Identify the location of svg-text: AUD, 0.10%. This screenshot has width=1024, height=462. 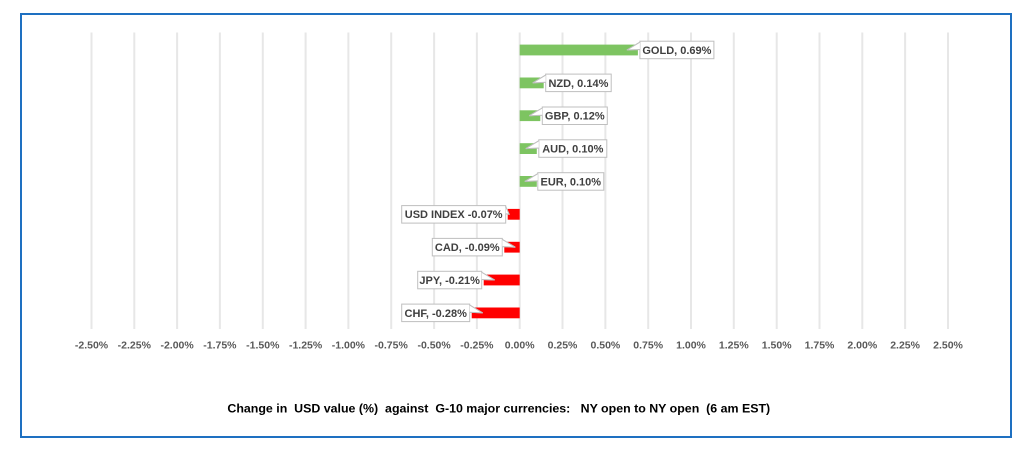
(572, 150).